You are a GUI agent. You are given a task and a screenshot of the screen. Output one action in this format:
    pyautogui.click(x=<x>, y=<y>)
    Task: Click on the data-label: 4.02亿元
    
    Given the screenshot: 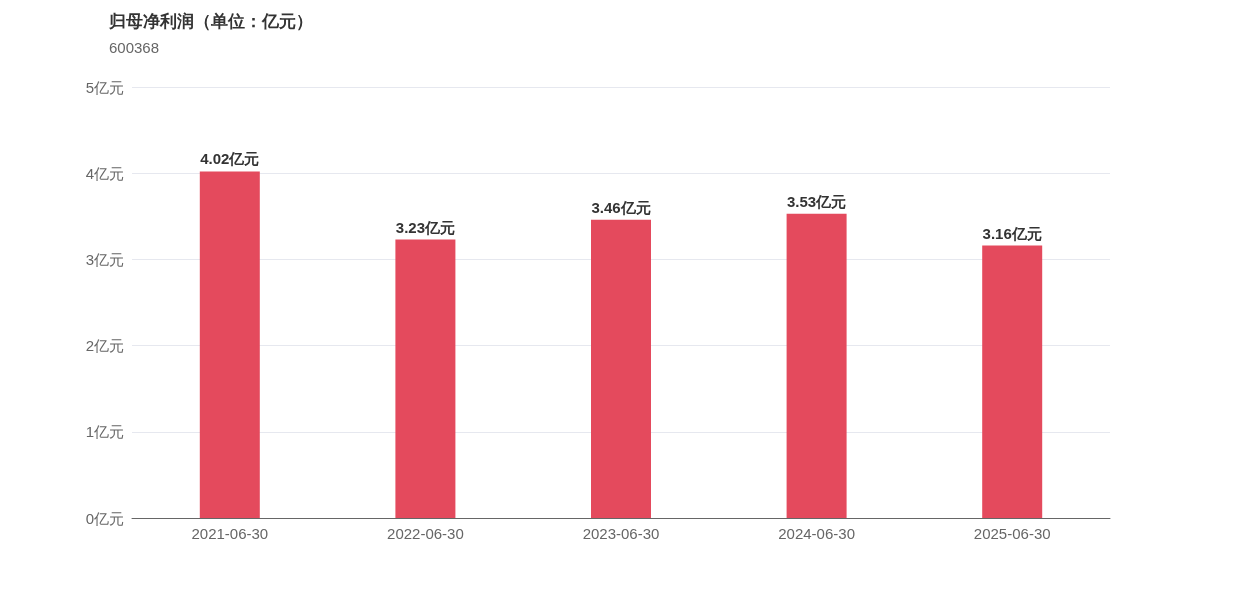 What is the action you would take?
    pyautogui.click(x=230, y=159)
    